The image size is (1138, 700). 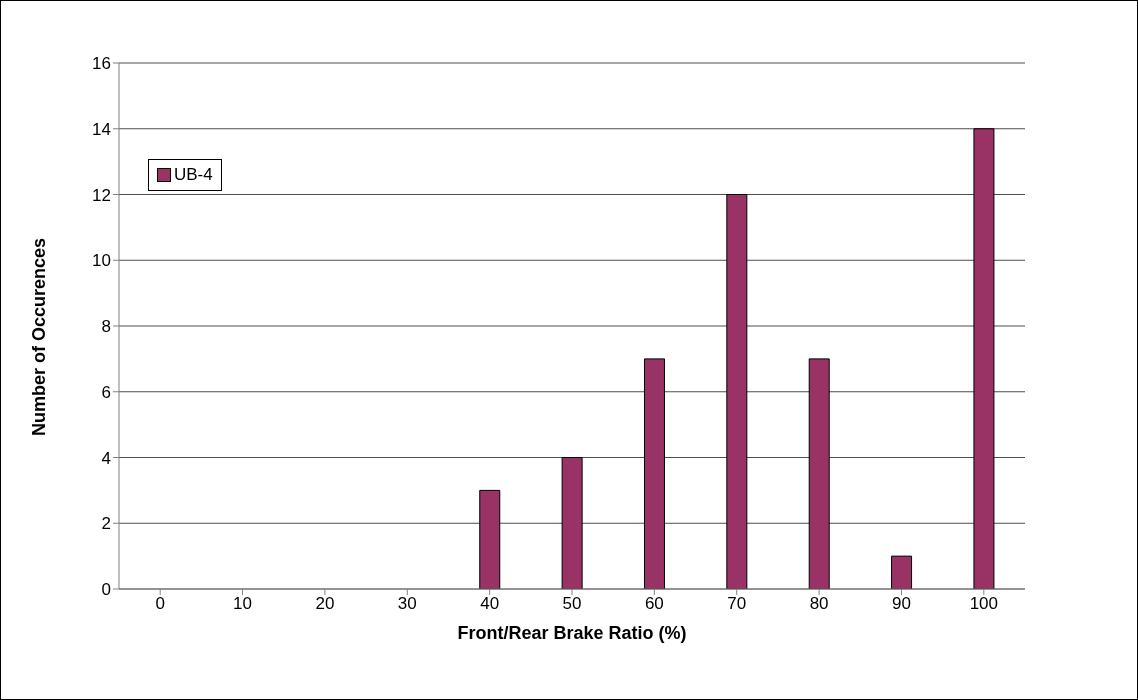 I want to click on x-tick-label: 40, so click(x=490, y=604).